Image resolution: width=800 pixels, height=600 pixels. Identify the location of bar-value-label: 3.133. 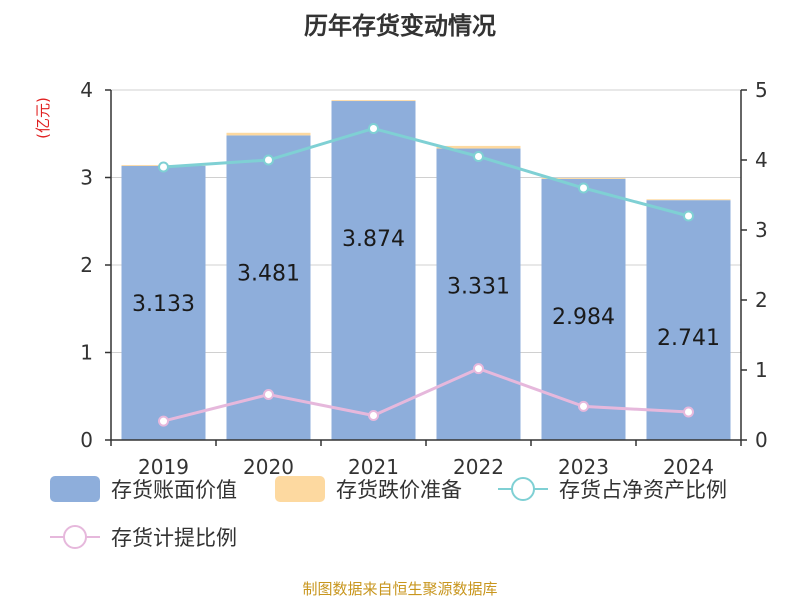
(163, 304).